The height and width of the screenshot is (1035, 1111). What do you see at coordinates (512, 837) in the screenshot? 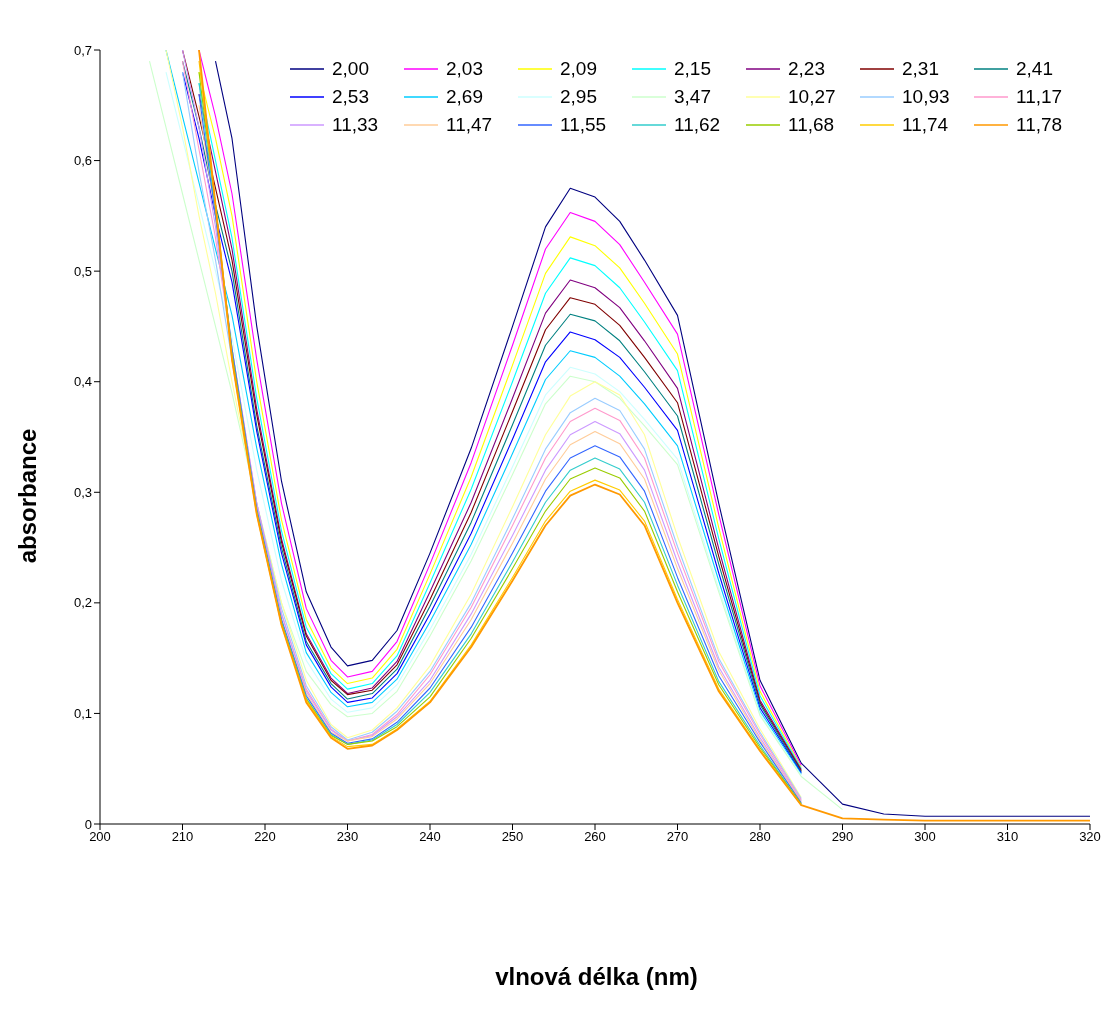
I see `x-tick-label: 250` at bounding box center [512, 837].